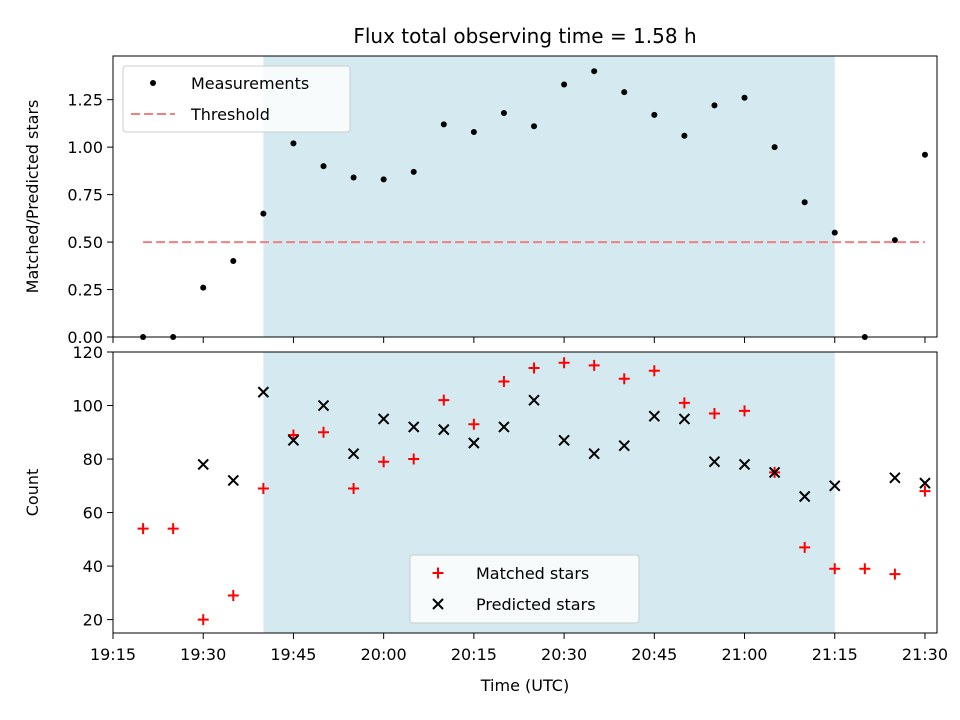 The width and height of the screenshot is (960, 720). What do you see at coordinates (203, 654) in the screenshot?
I see `x-tick-label: 19:30` at bounding box center [203, 654].